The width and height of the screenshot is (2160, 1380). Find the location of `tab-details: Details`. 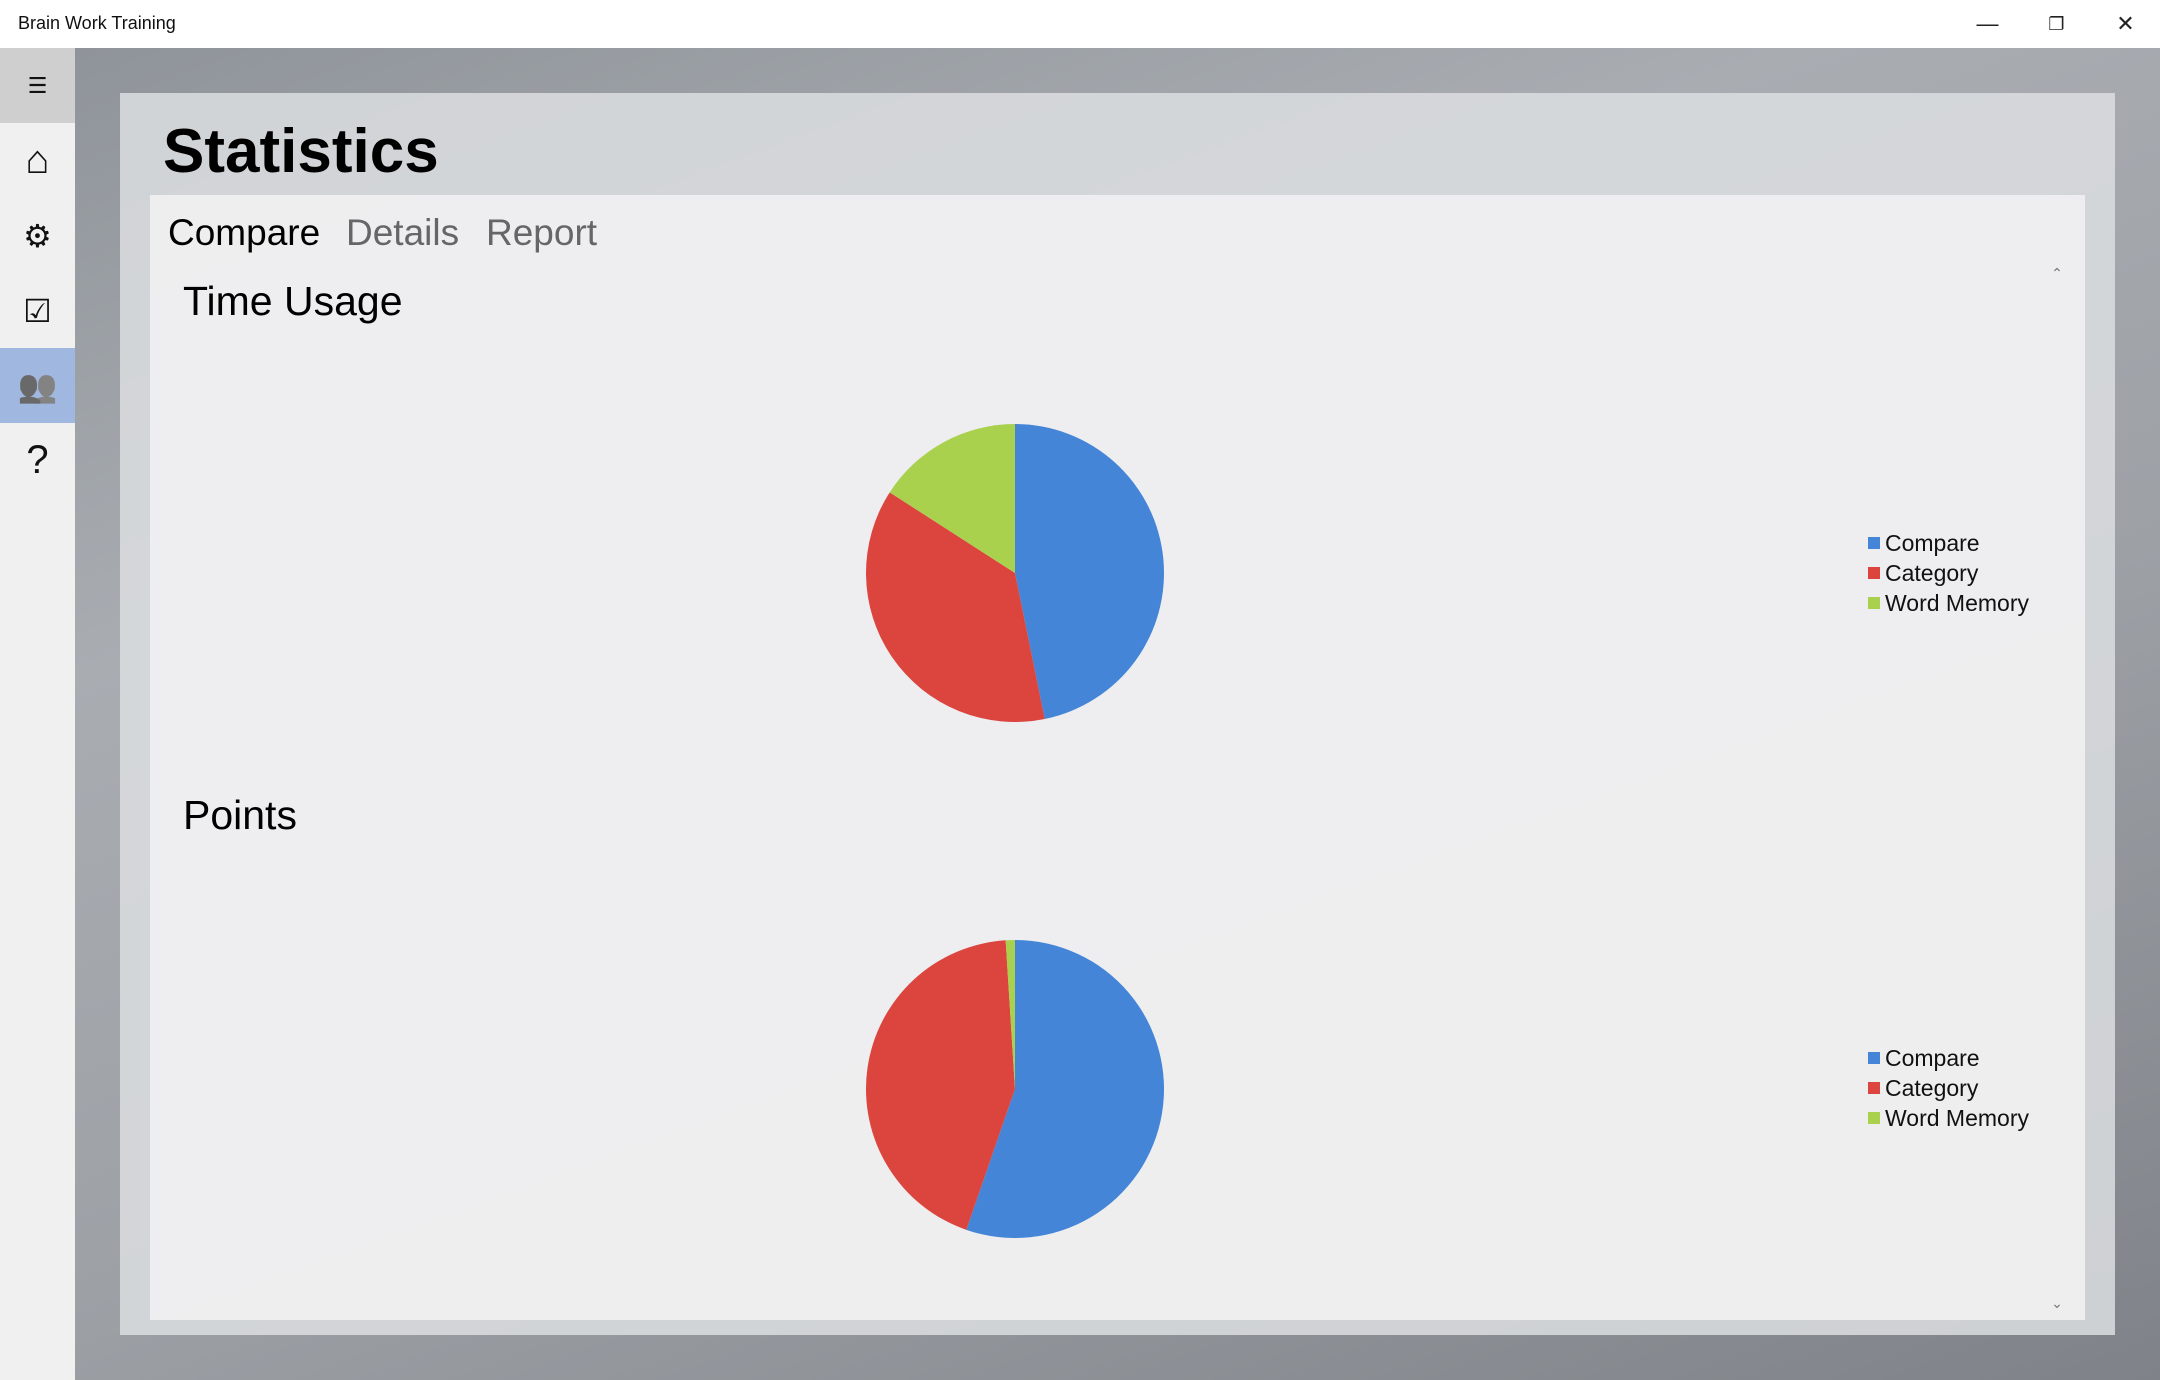

tab-details: Details is located at coordinates (403, 232).